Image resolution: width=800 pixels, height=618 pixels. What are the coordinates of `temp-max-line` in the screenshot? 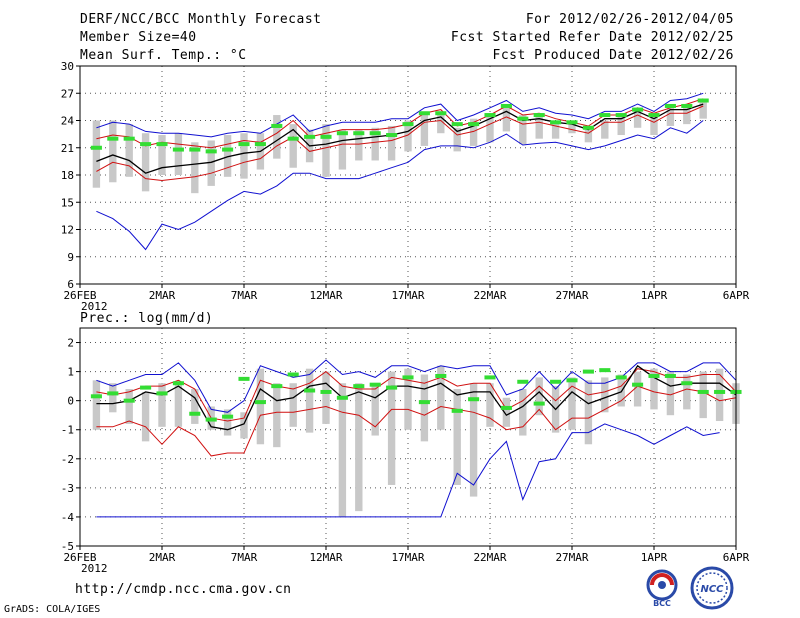 It's located at (400, 115).